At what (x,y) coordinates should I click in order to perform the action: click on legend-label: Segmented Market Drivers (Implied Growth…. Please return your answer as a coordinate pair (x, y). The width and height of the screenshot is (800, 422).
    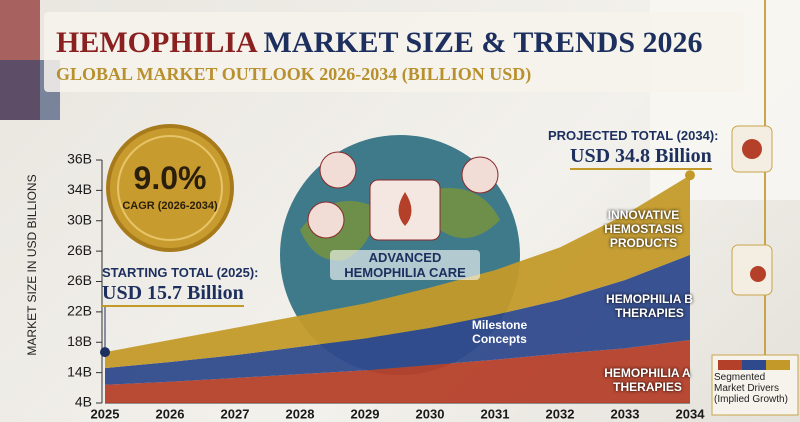
    Looking at the image, I should click on (751, 388).